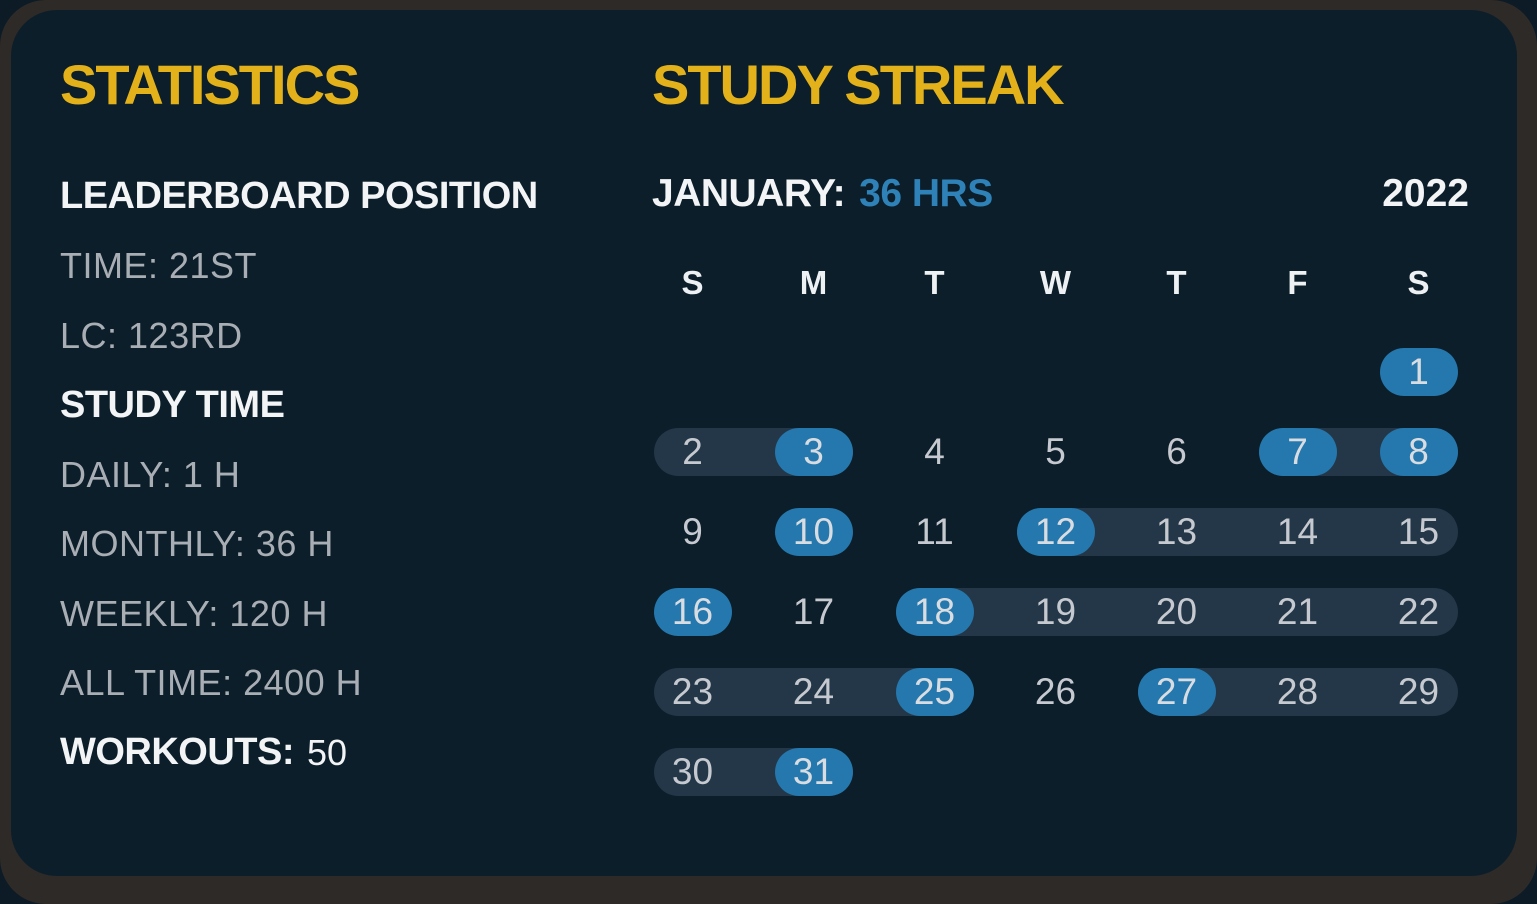  I want to click on calendar-day-number: 21, so click(1297, 611).